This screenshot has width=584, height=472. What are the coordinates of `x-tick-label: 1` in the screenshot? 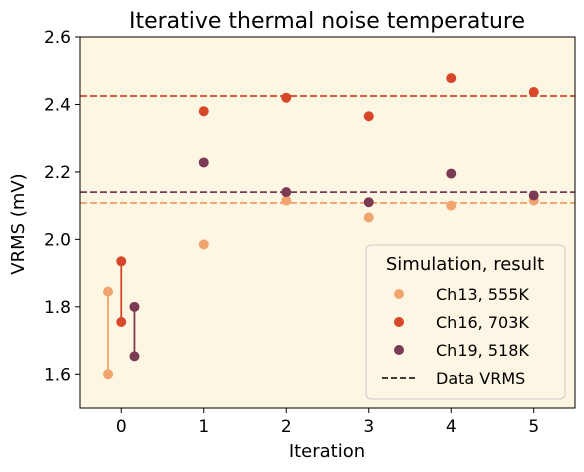 It's located at (203, 427).